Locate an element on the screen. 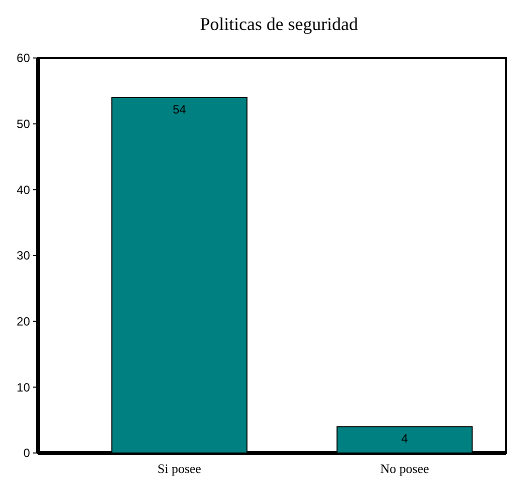  x-tick-label: Si posee is located at coordinates (180, 468).